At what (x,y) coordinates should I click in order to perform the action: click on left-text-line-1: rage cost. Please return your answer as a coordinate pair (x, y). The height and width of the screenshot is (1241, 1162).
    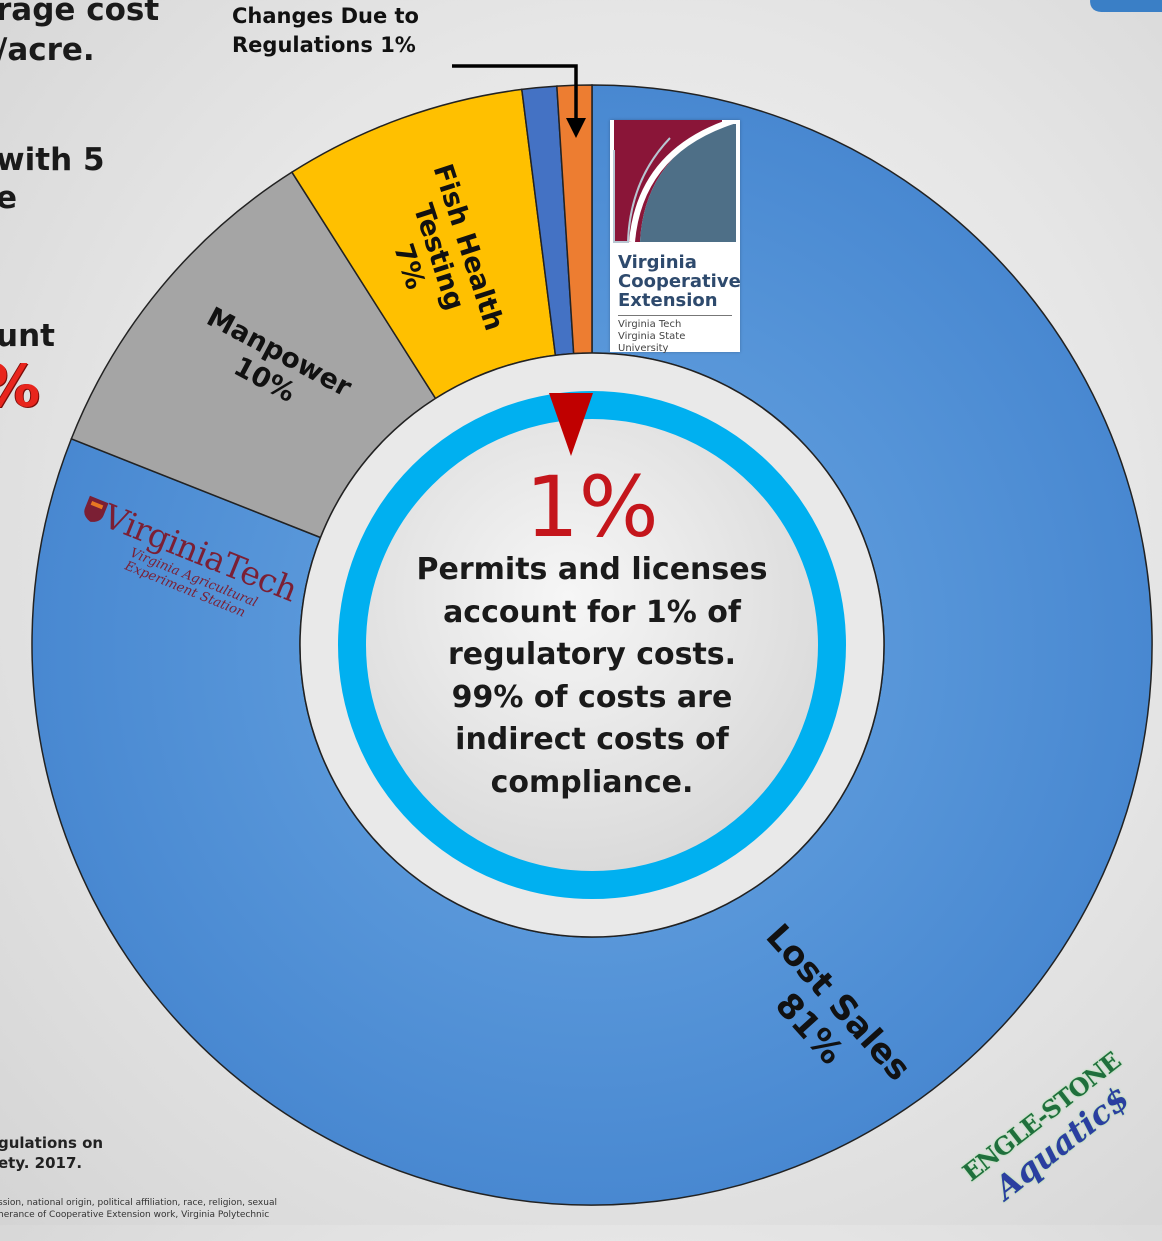
    Looking at the image, I should click on (80, 14).